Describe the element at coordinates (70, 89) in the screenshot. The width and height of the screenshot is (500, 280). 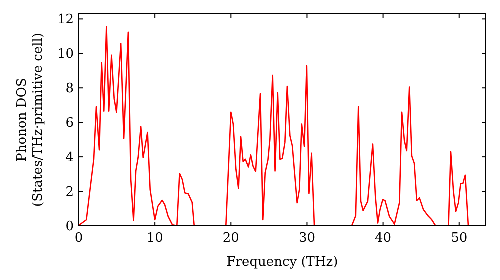
I see `y-tick-label: 8` at that location.